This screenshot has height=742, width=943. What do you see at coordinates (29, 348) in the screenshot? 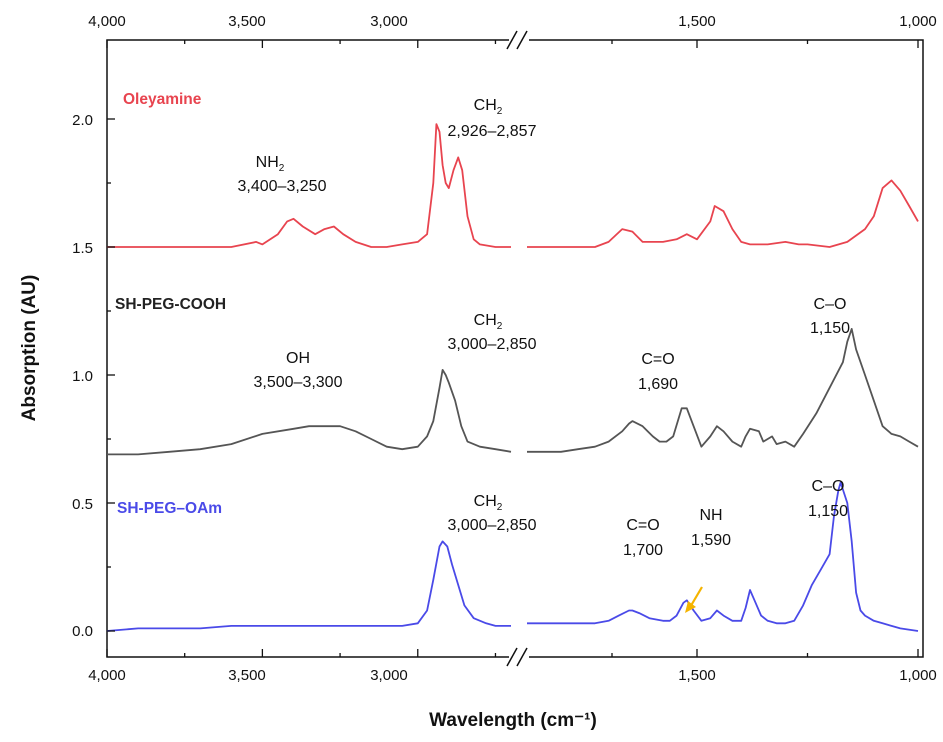
I see `y-axis-title: Absorption (AU)` at bounding box center [29, 348].